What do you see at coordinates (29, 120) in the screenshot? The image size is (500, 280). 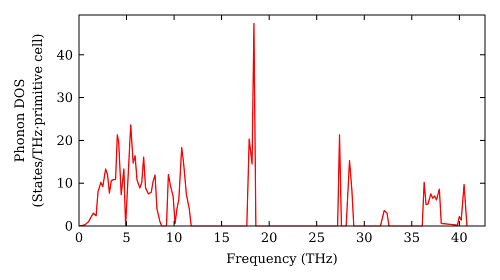 I see `y-axis-title: Phonon DOS (States/THz·primitive cell)` at bounding box center [29, 120].